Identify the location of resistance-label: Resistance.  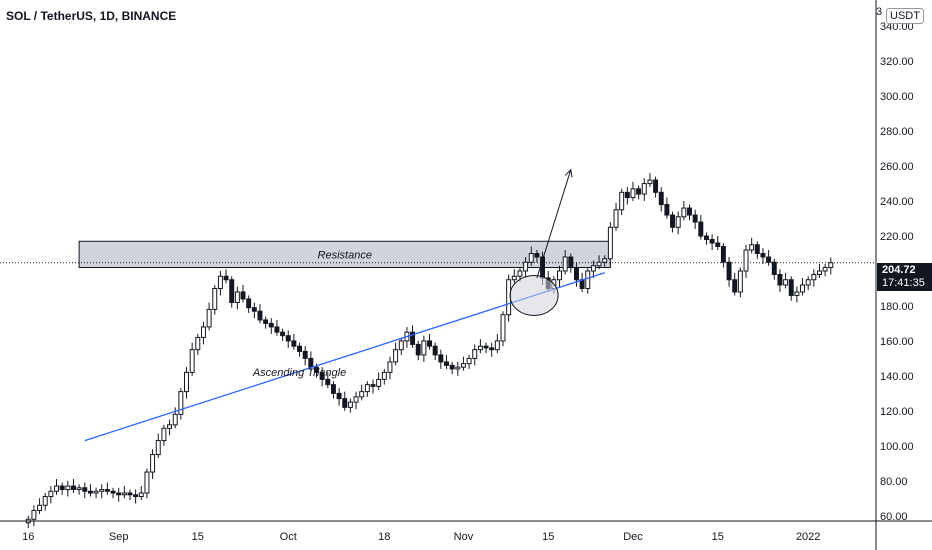
(345, 255).